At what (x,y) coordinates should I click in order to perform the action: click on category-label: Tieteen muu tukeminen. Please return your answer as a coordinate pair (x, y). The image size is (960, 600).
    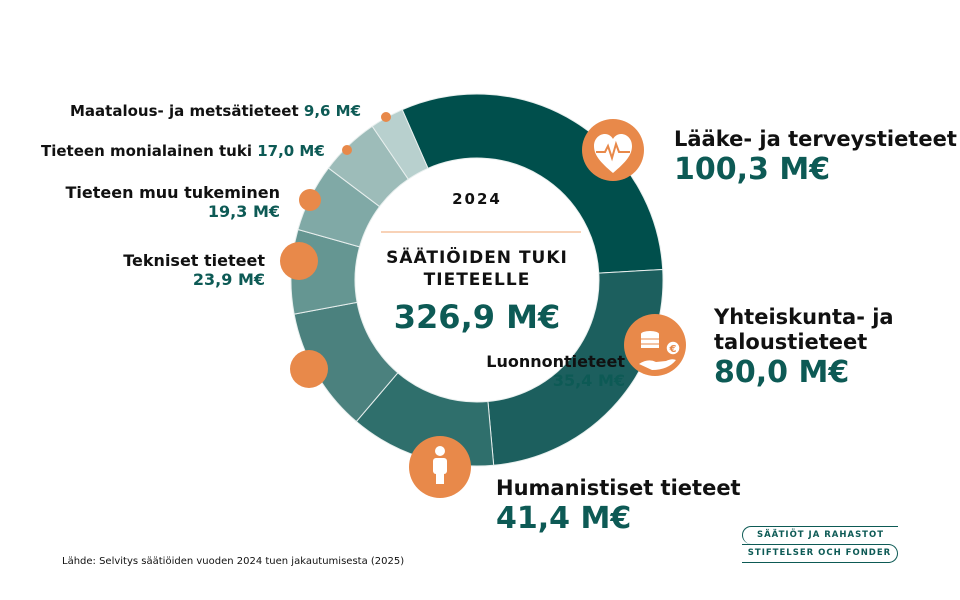
    Looking at the image, I should click on (172, 192).